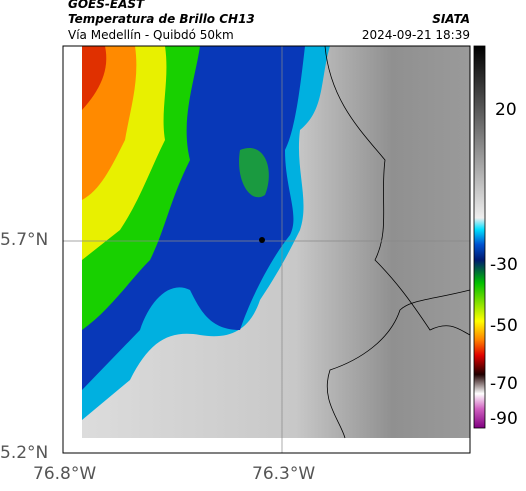 This screenshot has width=526, height=491. Describe the element at coordinates (151, 35) in the screenshot. I see `location: Vía Medellín - Quibdó 50km` at that location.